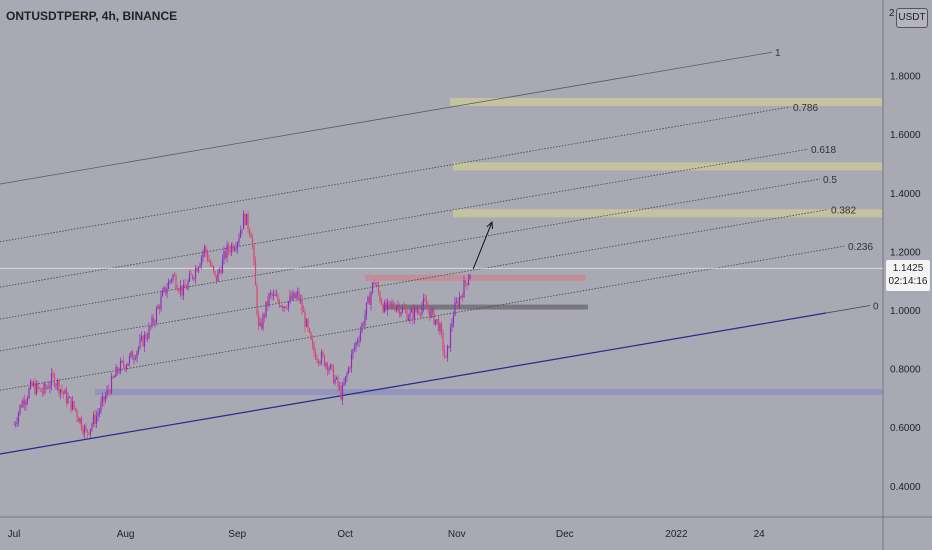  What do you see at coordinates (912, 18) in the screenshot?
I see `currency-selector-button: USDT` at bounding box center [912, 18].